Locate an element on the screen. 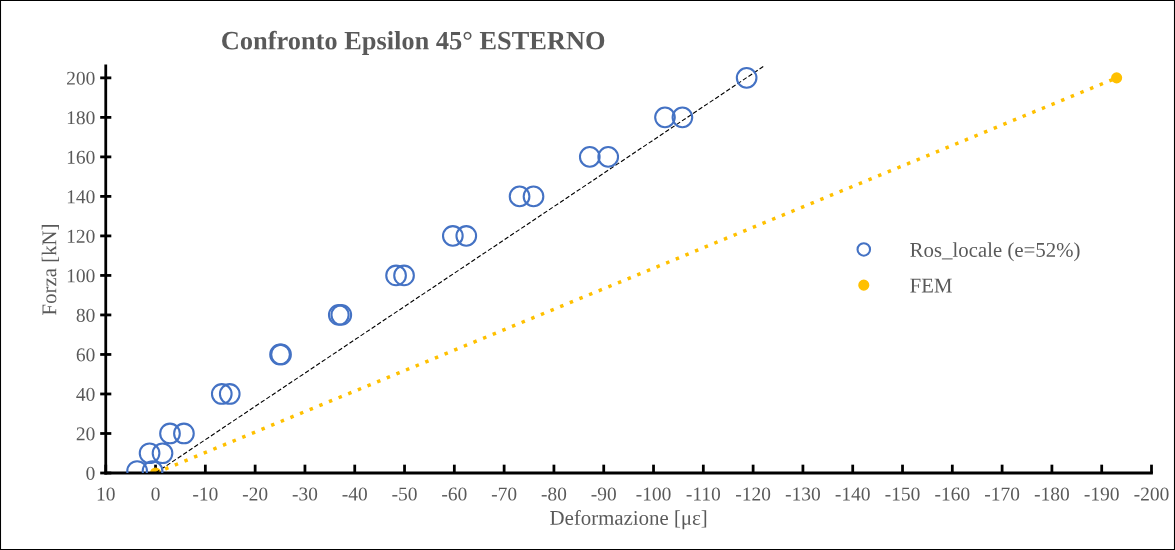 The height and width of the screenshot is (550, 1175). x-tick-label: -10 is located at coordinates (205, 494).